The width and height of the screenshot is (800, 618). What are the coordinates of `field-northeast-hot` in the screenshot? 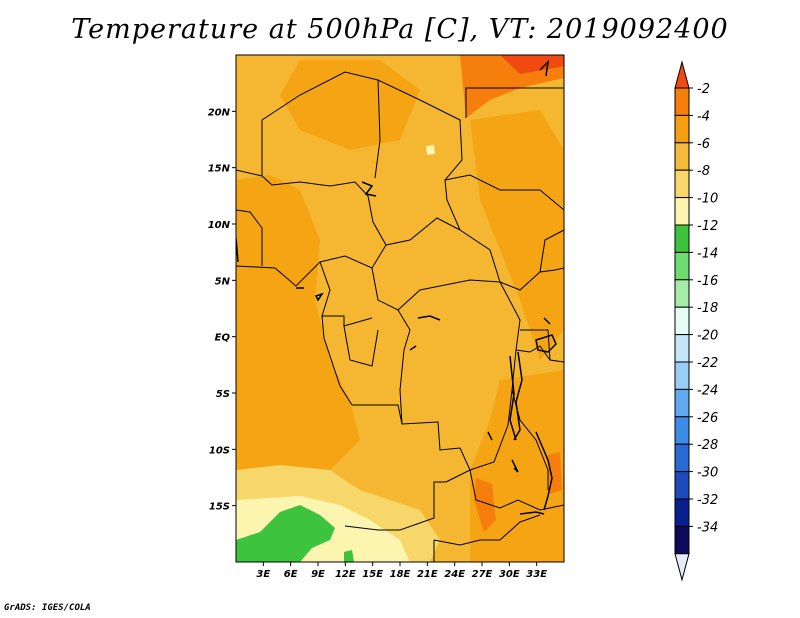 It's located at (512, 86).